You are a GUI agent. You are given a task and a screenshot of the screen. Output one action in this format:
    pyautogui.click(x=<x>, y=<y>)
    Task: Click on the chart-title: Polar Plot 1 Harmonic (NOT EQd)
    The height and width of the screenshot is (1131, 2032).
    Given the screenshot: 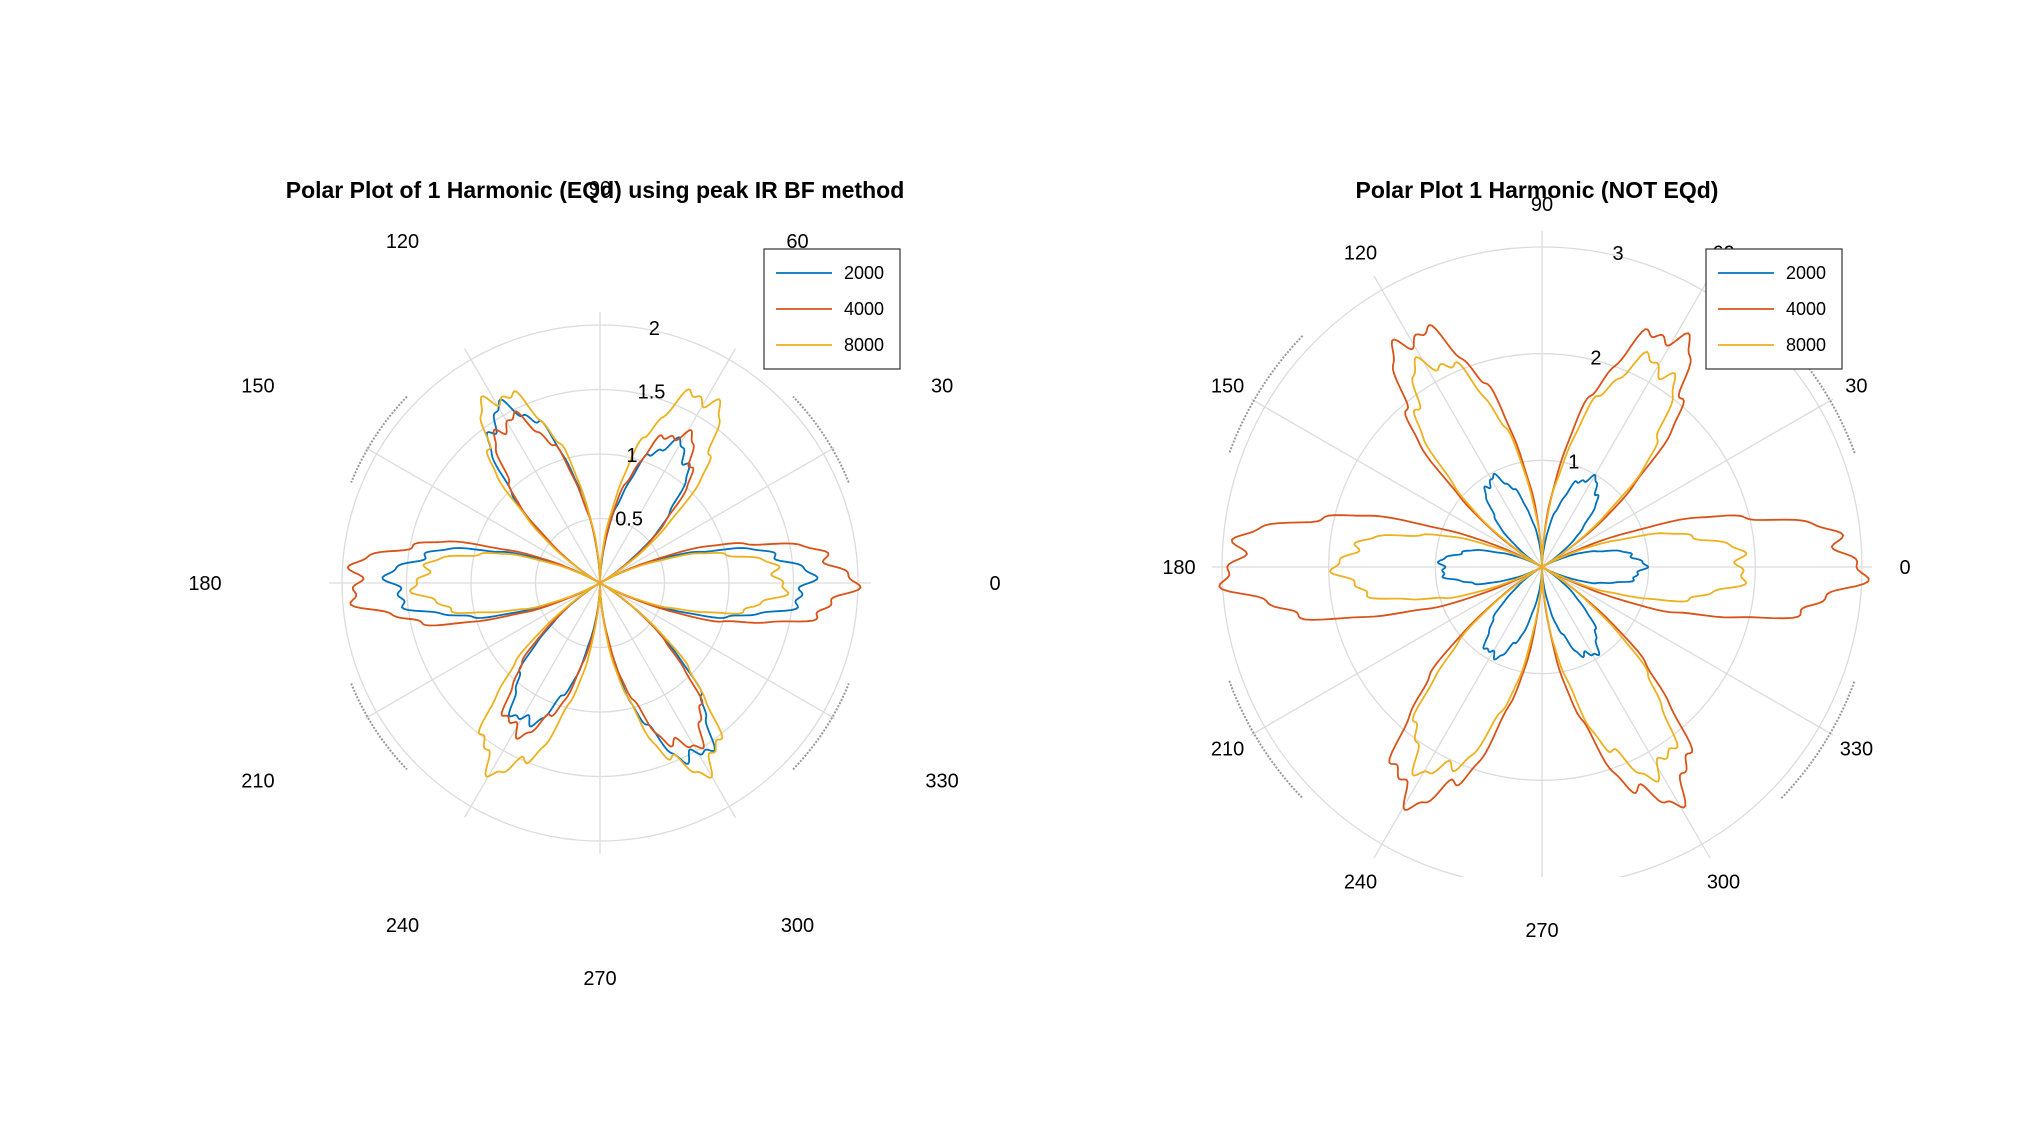 What is the action you would take?
    pyautogui.click(x=1537, y=190)
    